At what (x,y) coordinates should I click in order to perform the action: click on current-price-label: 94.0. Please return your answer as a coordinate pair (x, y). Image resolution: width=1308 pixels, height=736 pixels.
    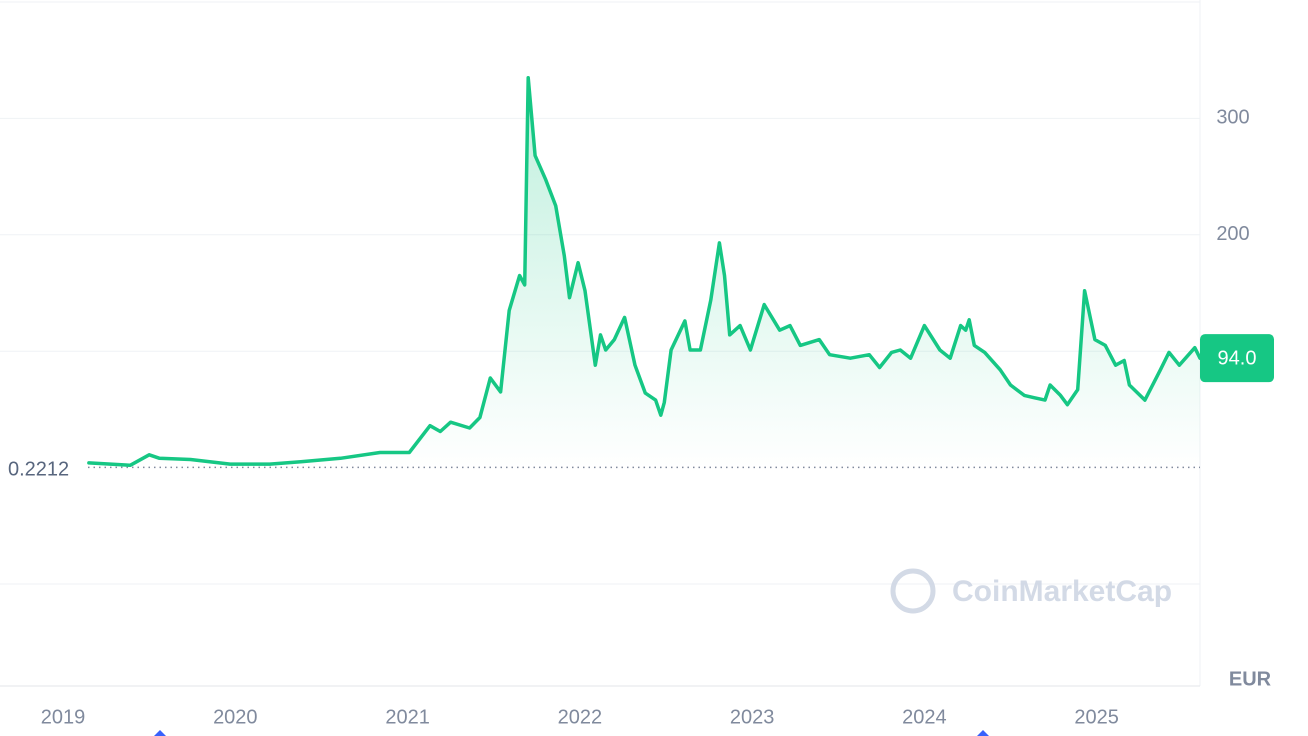
    Looking at the image, I should click on (1237, 358).